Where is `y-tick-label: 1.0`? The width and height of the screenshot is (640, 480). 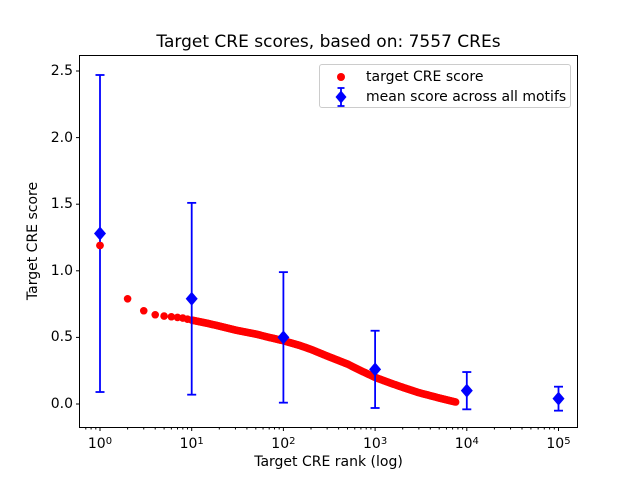 y-tick-label: 1.0 is located at coordinates (61, 270).